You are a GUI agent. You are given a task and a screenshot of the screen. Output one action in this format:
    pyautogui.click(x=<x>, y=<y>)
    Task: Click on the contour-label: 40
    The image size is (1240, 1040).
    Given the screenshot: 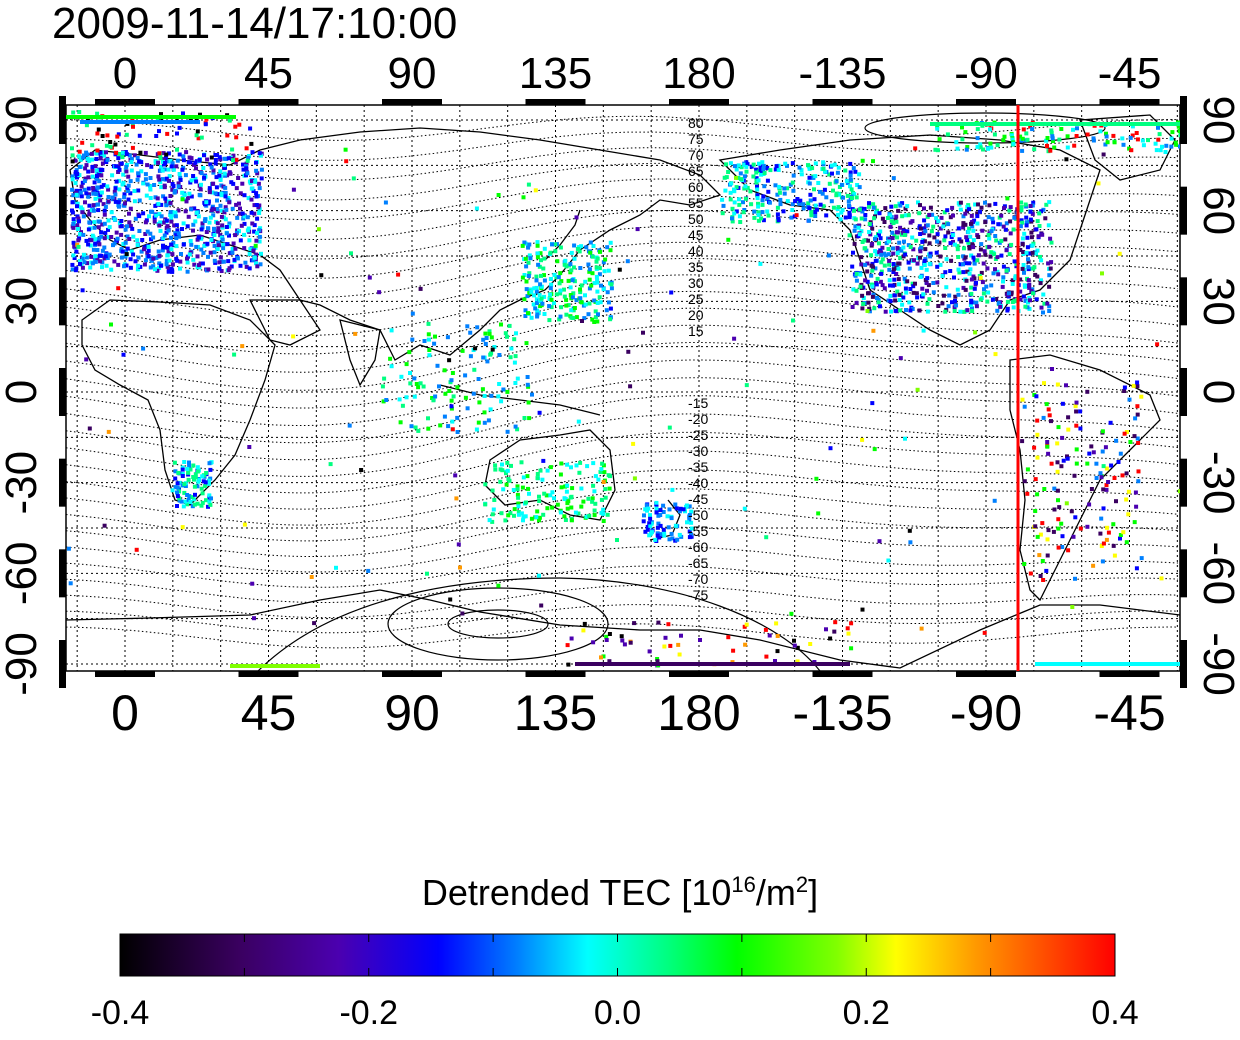 What is the action you would take?
    pyautogui.click(x=696, y=251)
    